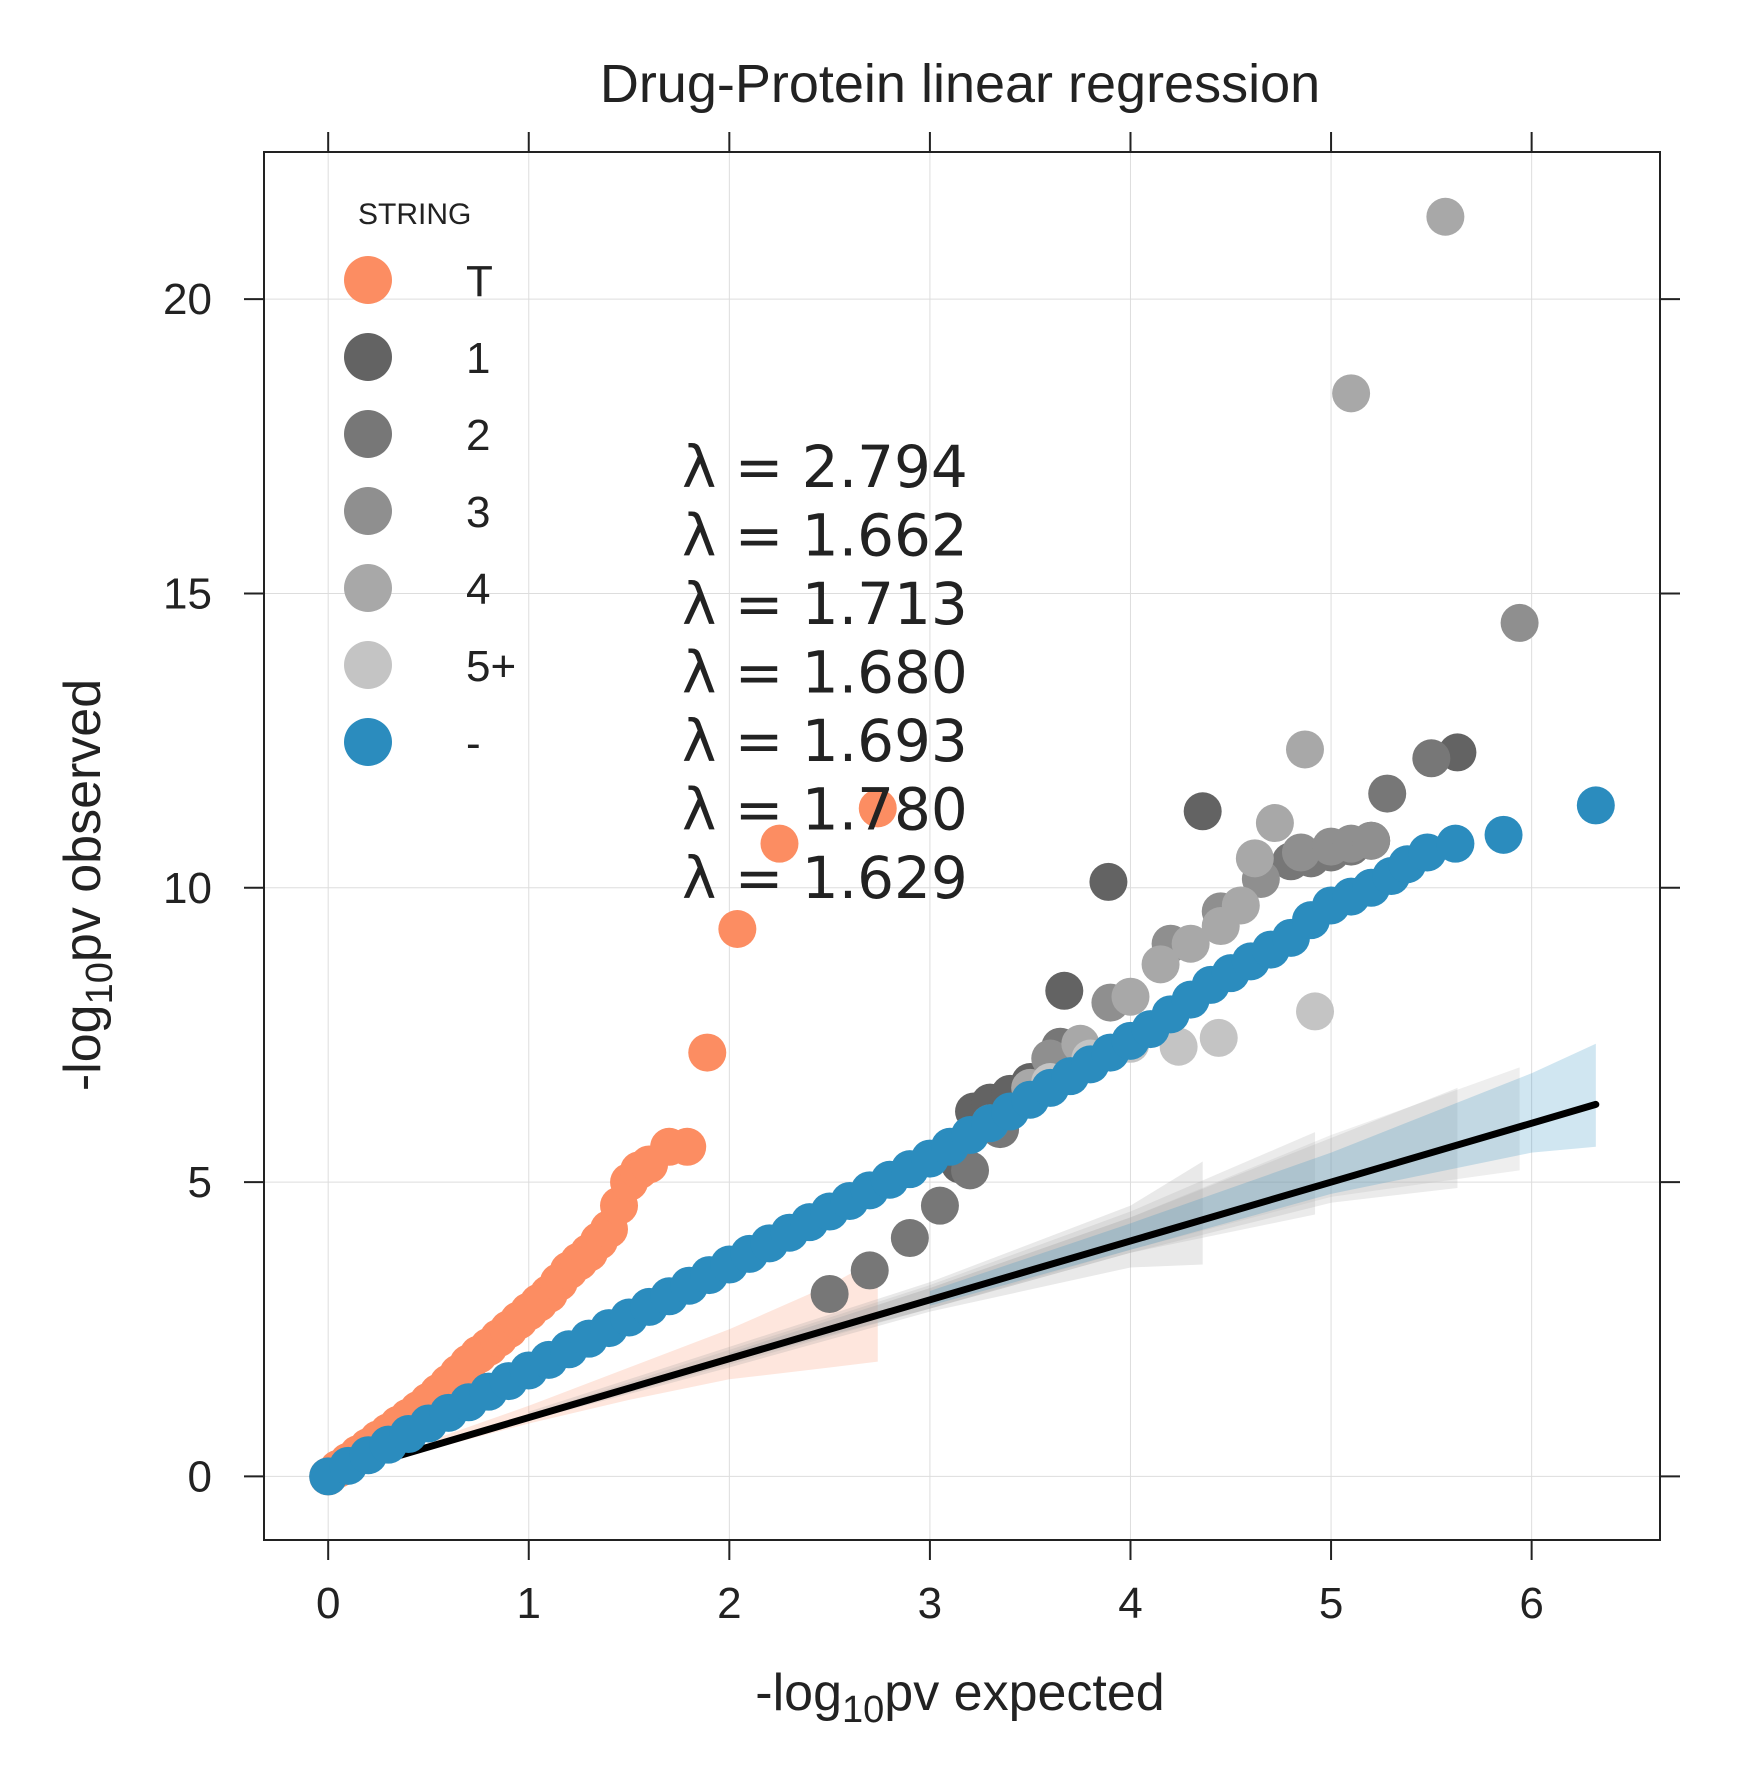 This screenshot has width=1739, height=1791. What do you see at coordinates (491, 666) in the screenshot?
I see `legend-label-5: 5+` at bounding box center [491, 666].